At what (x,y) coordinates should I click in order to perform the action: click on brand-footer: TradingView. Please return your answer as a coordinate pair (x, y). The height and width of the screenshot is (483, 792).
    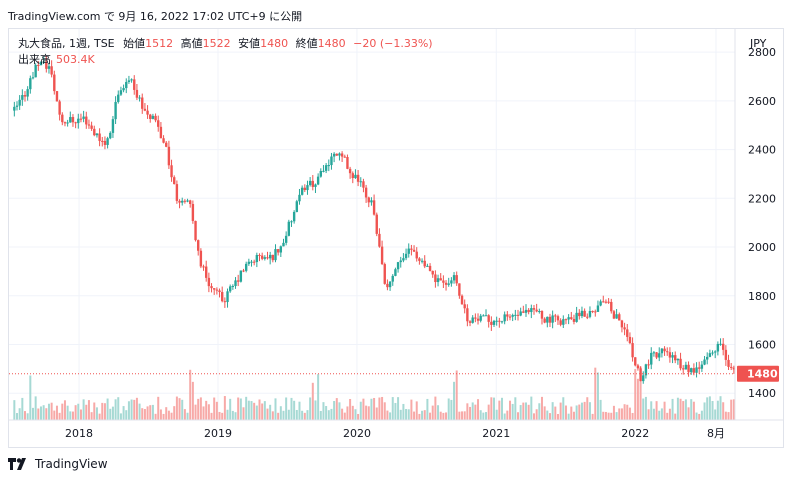
    Looking at the image, I should click on (58, 464).